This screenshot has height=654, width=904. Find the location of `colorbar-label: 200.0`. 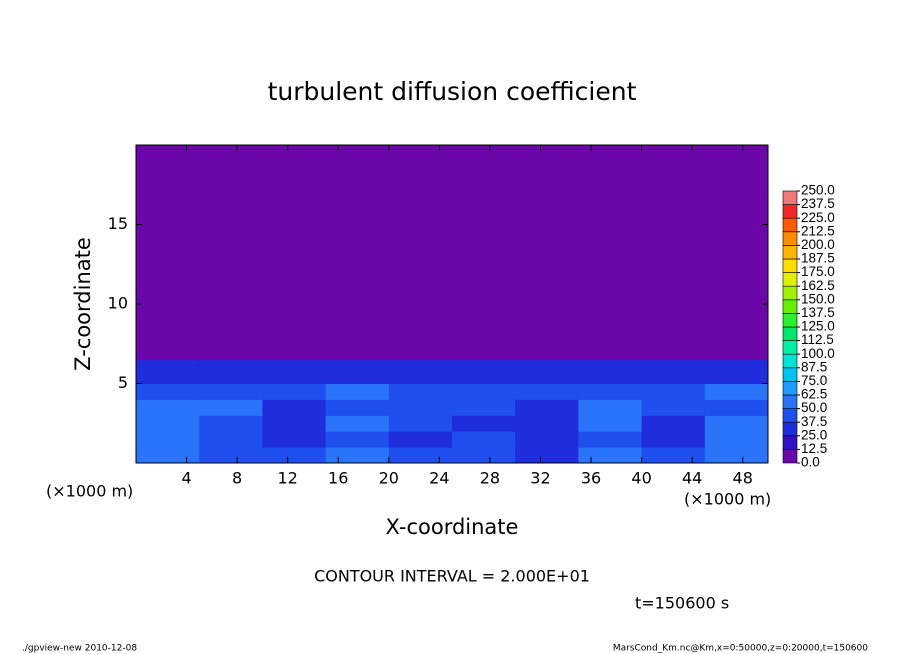

colorbar-label: 200.0 is located at coordinates (818, 244).